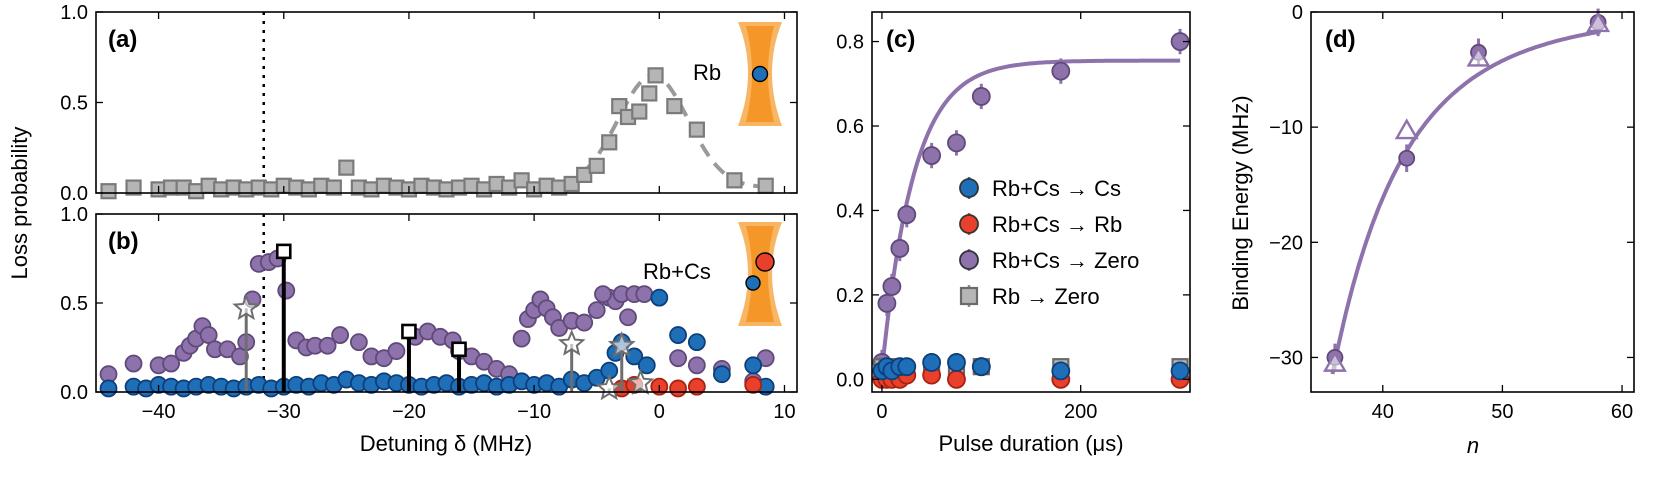 Image resolution: width=1661 pixels, height=495 pixels. What do you see at coordinates (159, 412) in the screenshot?
I see `x-tick-label: −40` at bounding box center [159, 412].